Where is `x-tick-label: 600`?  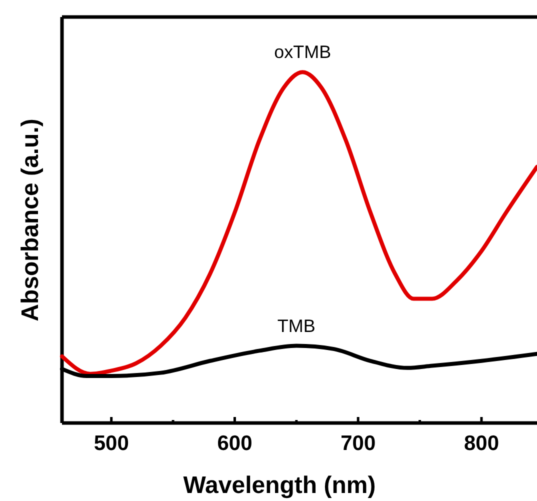 x-tick-label: 600 is located at coordinates (234, 443).